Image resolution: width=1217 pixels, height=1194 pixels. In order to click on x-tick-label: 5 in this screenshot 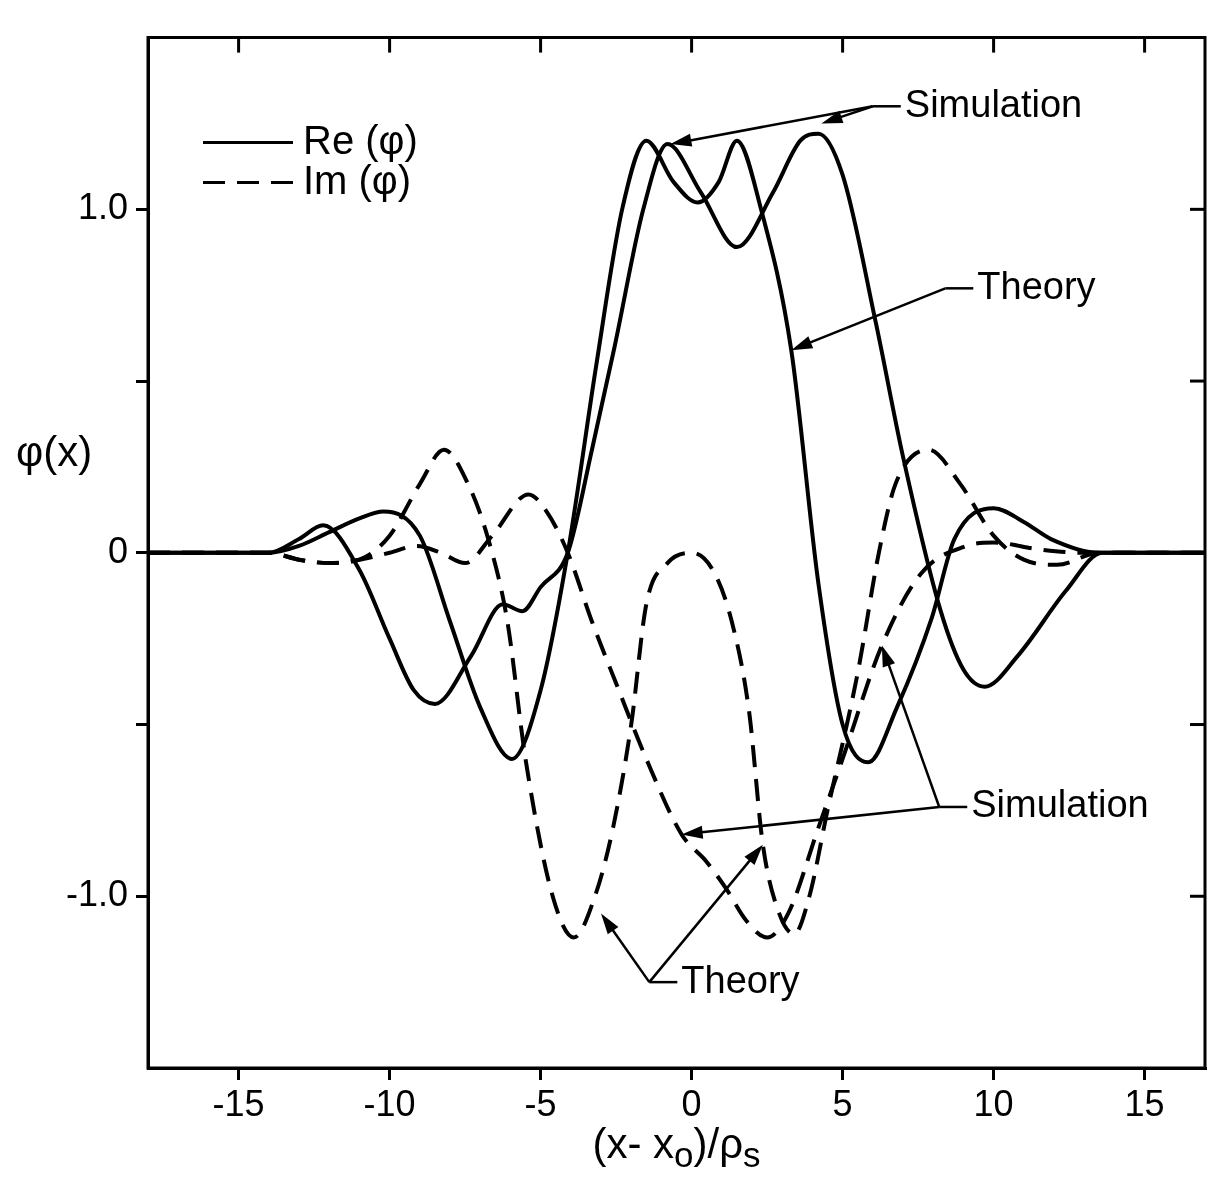, I will do `click(842, 1103)`.